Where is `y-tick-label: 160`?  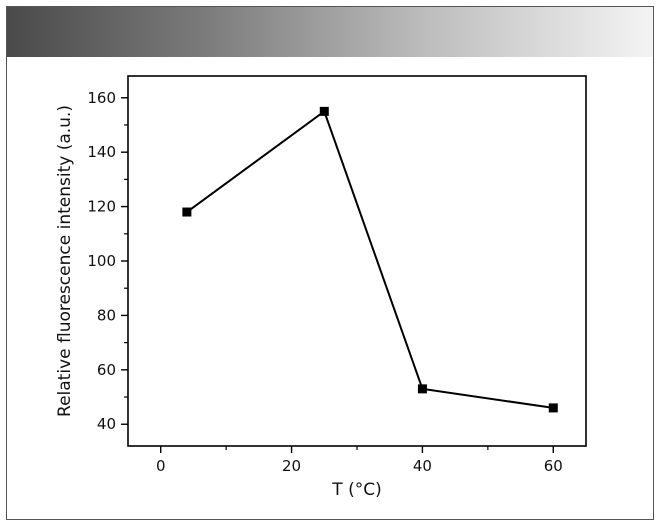
y-tick-label: 160 is located at coordinates (101, 98).